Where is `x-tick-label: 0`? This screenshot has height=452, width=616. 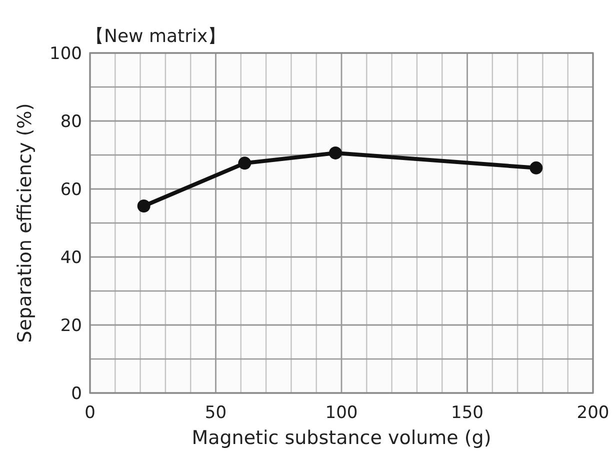
x-tick-label: 0 is located at coordinates (90, 413).